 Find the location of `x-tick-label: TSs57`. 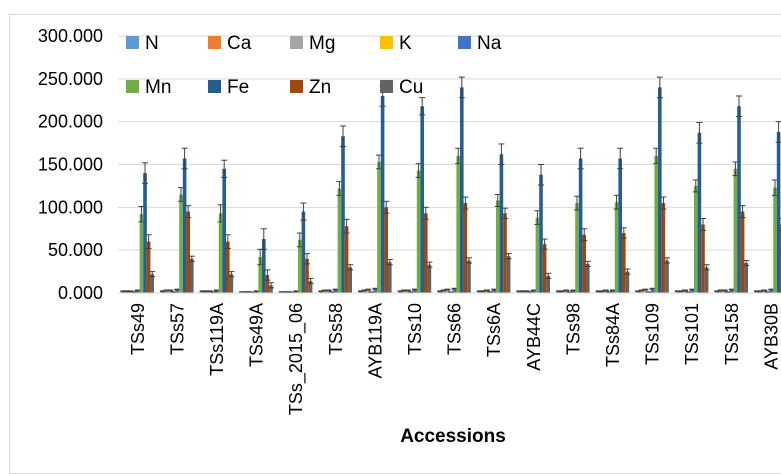

x-tick-label: TSs57 is located at coordinates (177, 329).